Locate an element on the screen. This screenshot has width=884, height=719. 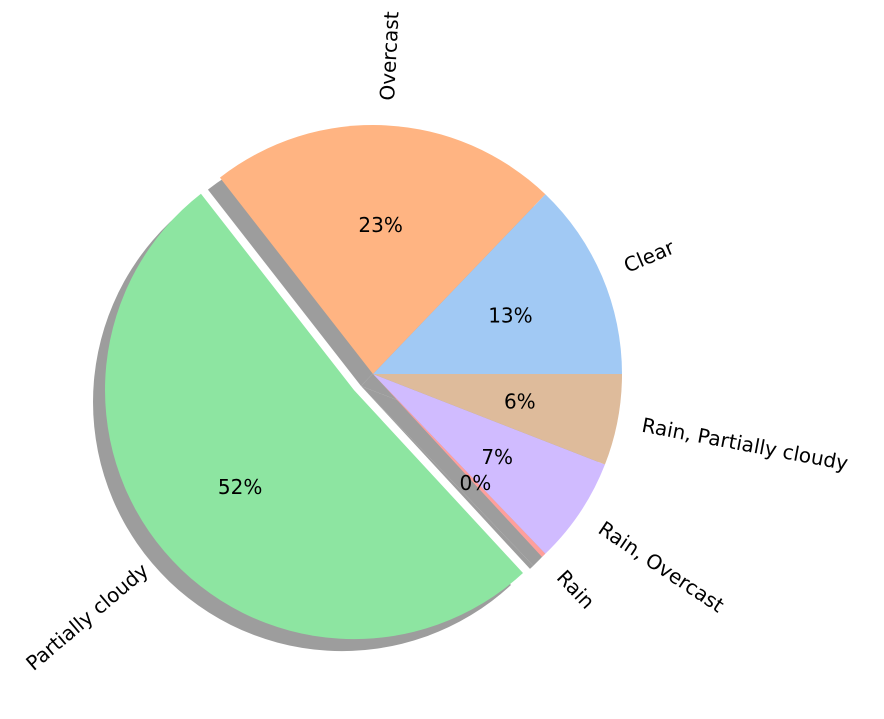
percent-label-rain: 0% is located at coordinates (476, 483).